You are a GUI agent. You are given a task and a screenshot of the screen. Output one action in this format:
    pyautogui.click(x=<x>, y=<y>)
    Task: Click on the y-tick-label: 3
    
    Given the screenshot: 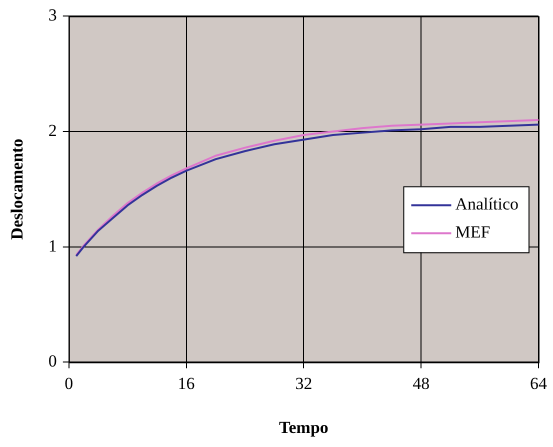 What is the action you would take?
    pyautogui.click(x=52, y=15)
    